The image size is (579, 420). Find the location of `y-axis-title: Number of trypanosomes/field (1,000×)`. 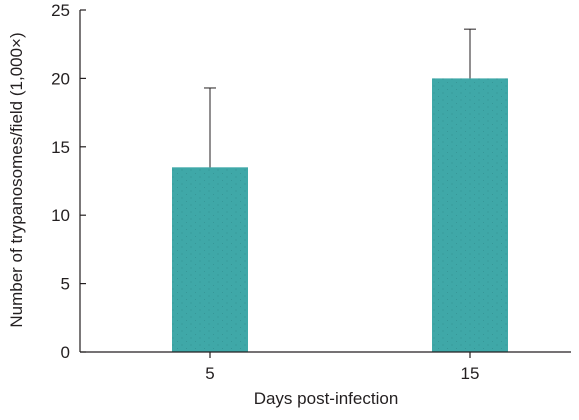

y-axis-title: Number of trypanosomes/field (1,000×) is located at coordinates (16, 179).